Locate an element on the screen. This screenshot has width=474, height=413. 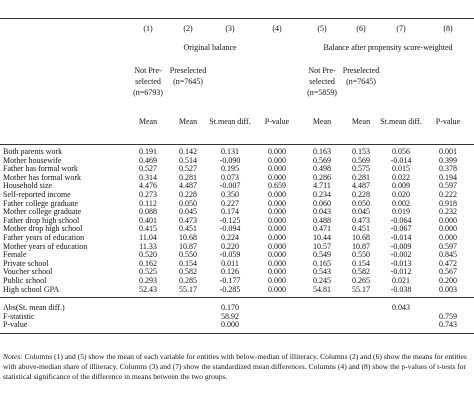
cell: 0.011 is located at coordinates (230, 263).